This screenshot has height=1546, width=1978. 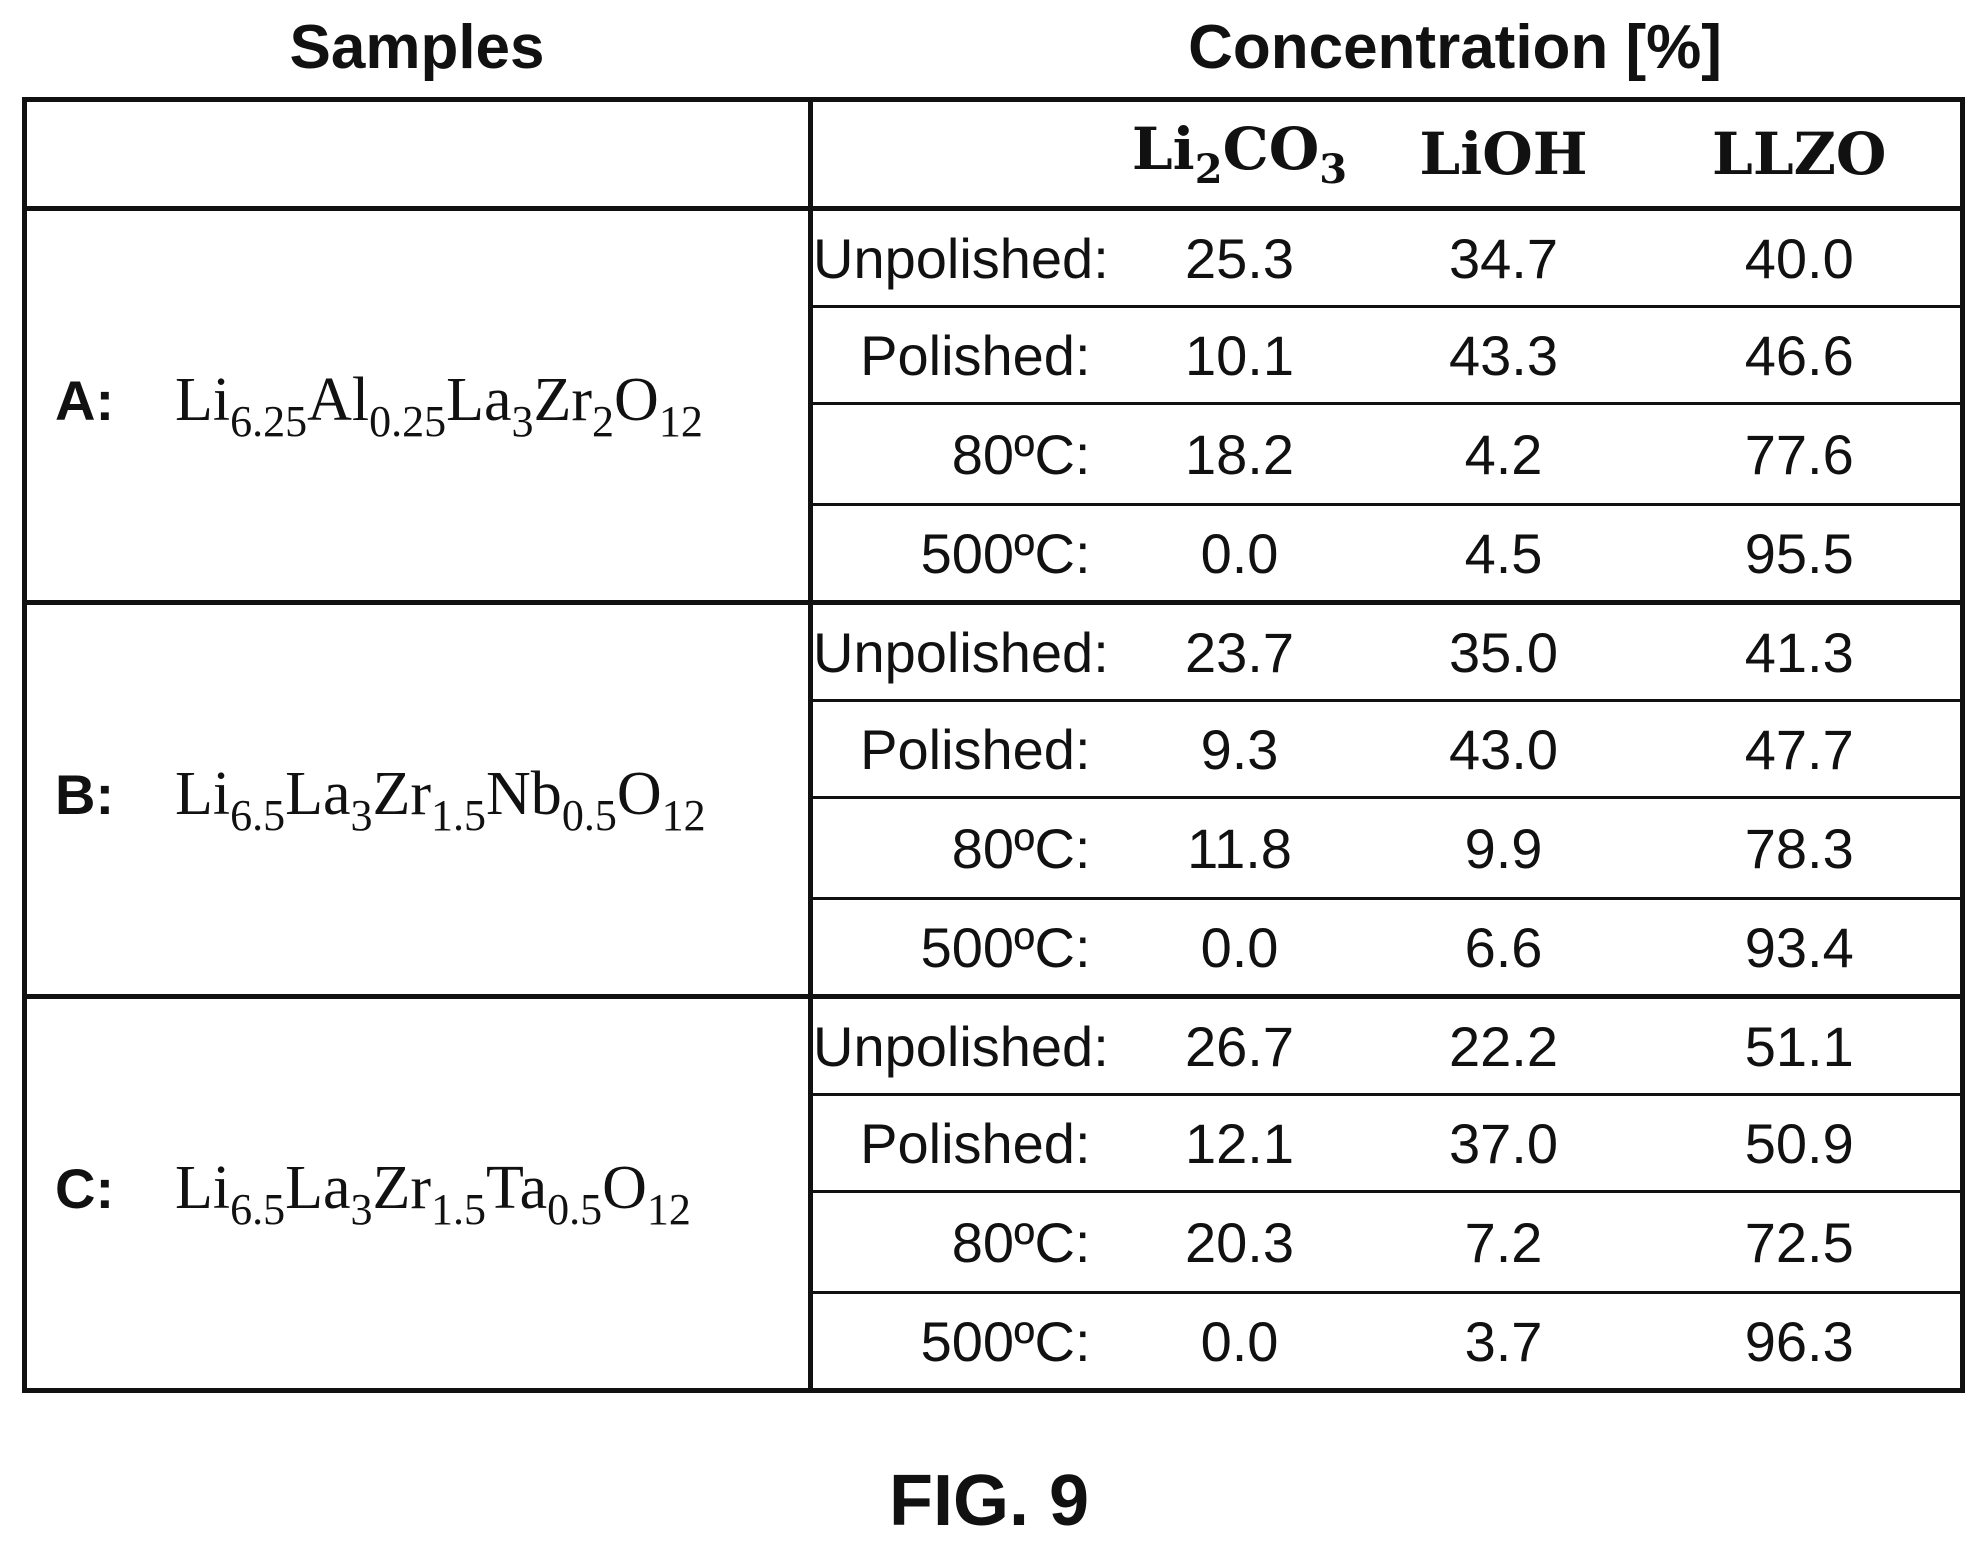 I want to click on sample-formula: Li6.5La3Zr1.5Ta0.5O12, so click(x=433, y=1193).